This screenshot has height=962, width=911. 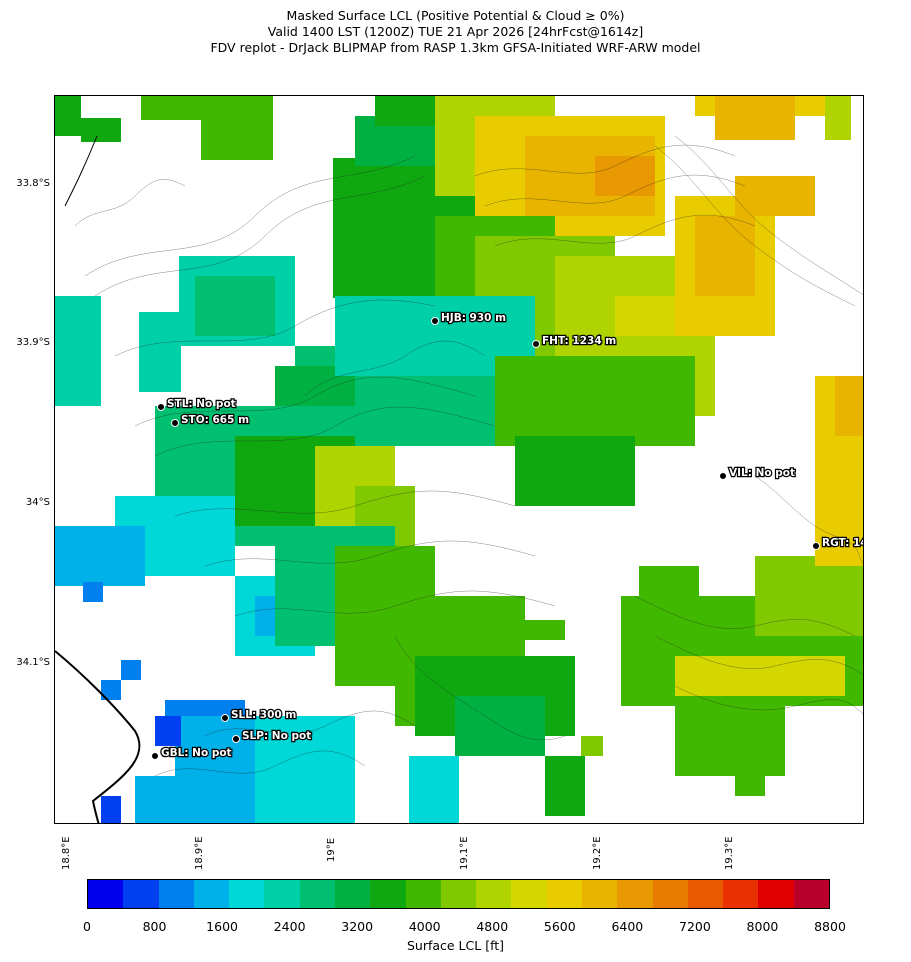 What do you see at coordinates (81, 171) in the screenshot?
I see `coastline-north` at bounding box center [81, 171].